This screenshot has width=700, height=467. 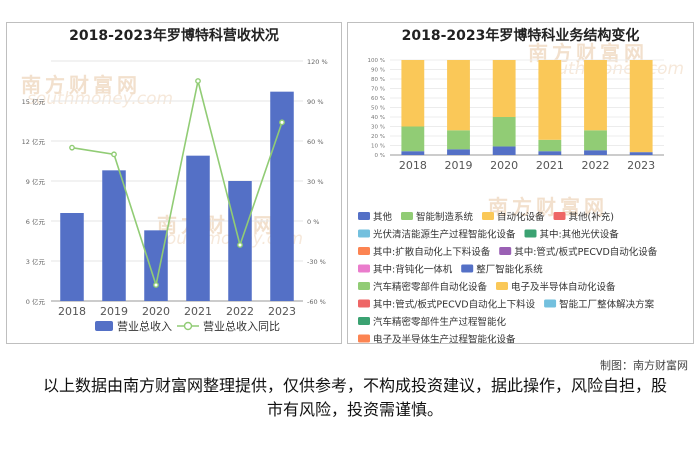 What do you see at coordinates (316, 262) in the screenshot?
I see `right-tick-label: -30 %` at bounding box center [316, 262].